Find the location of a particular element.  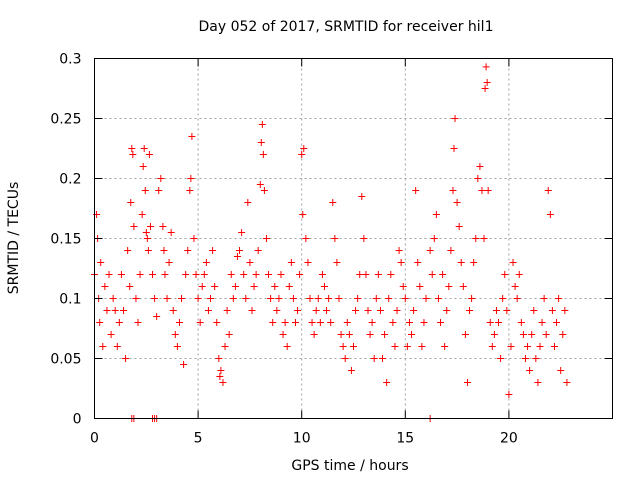

x-tick-label: 0 is located at coordinates (94, 439).